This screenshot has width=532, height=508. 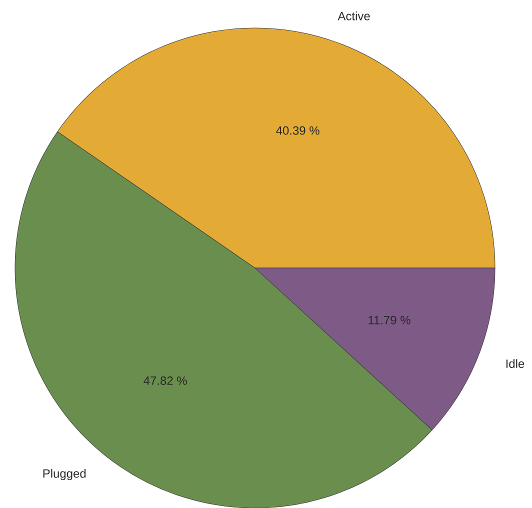 What do you see at coordinates (389, 320) in the screenshot?
I see `data-label: 11.79 %` at bounding box center [389, 320].